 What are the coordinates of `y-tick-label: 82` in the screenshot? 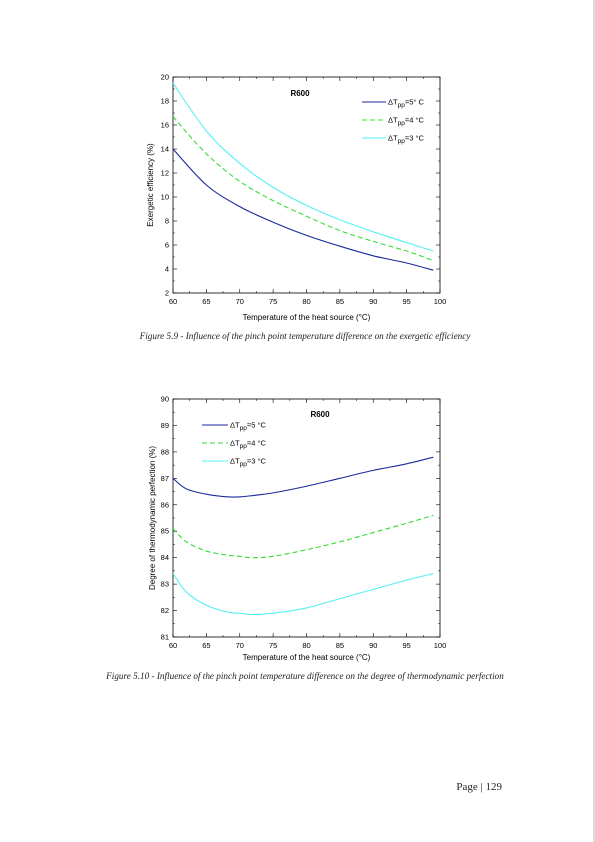 It's located at (165, 610).